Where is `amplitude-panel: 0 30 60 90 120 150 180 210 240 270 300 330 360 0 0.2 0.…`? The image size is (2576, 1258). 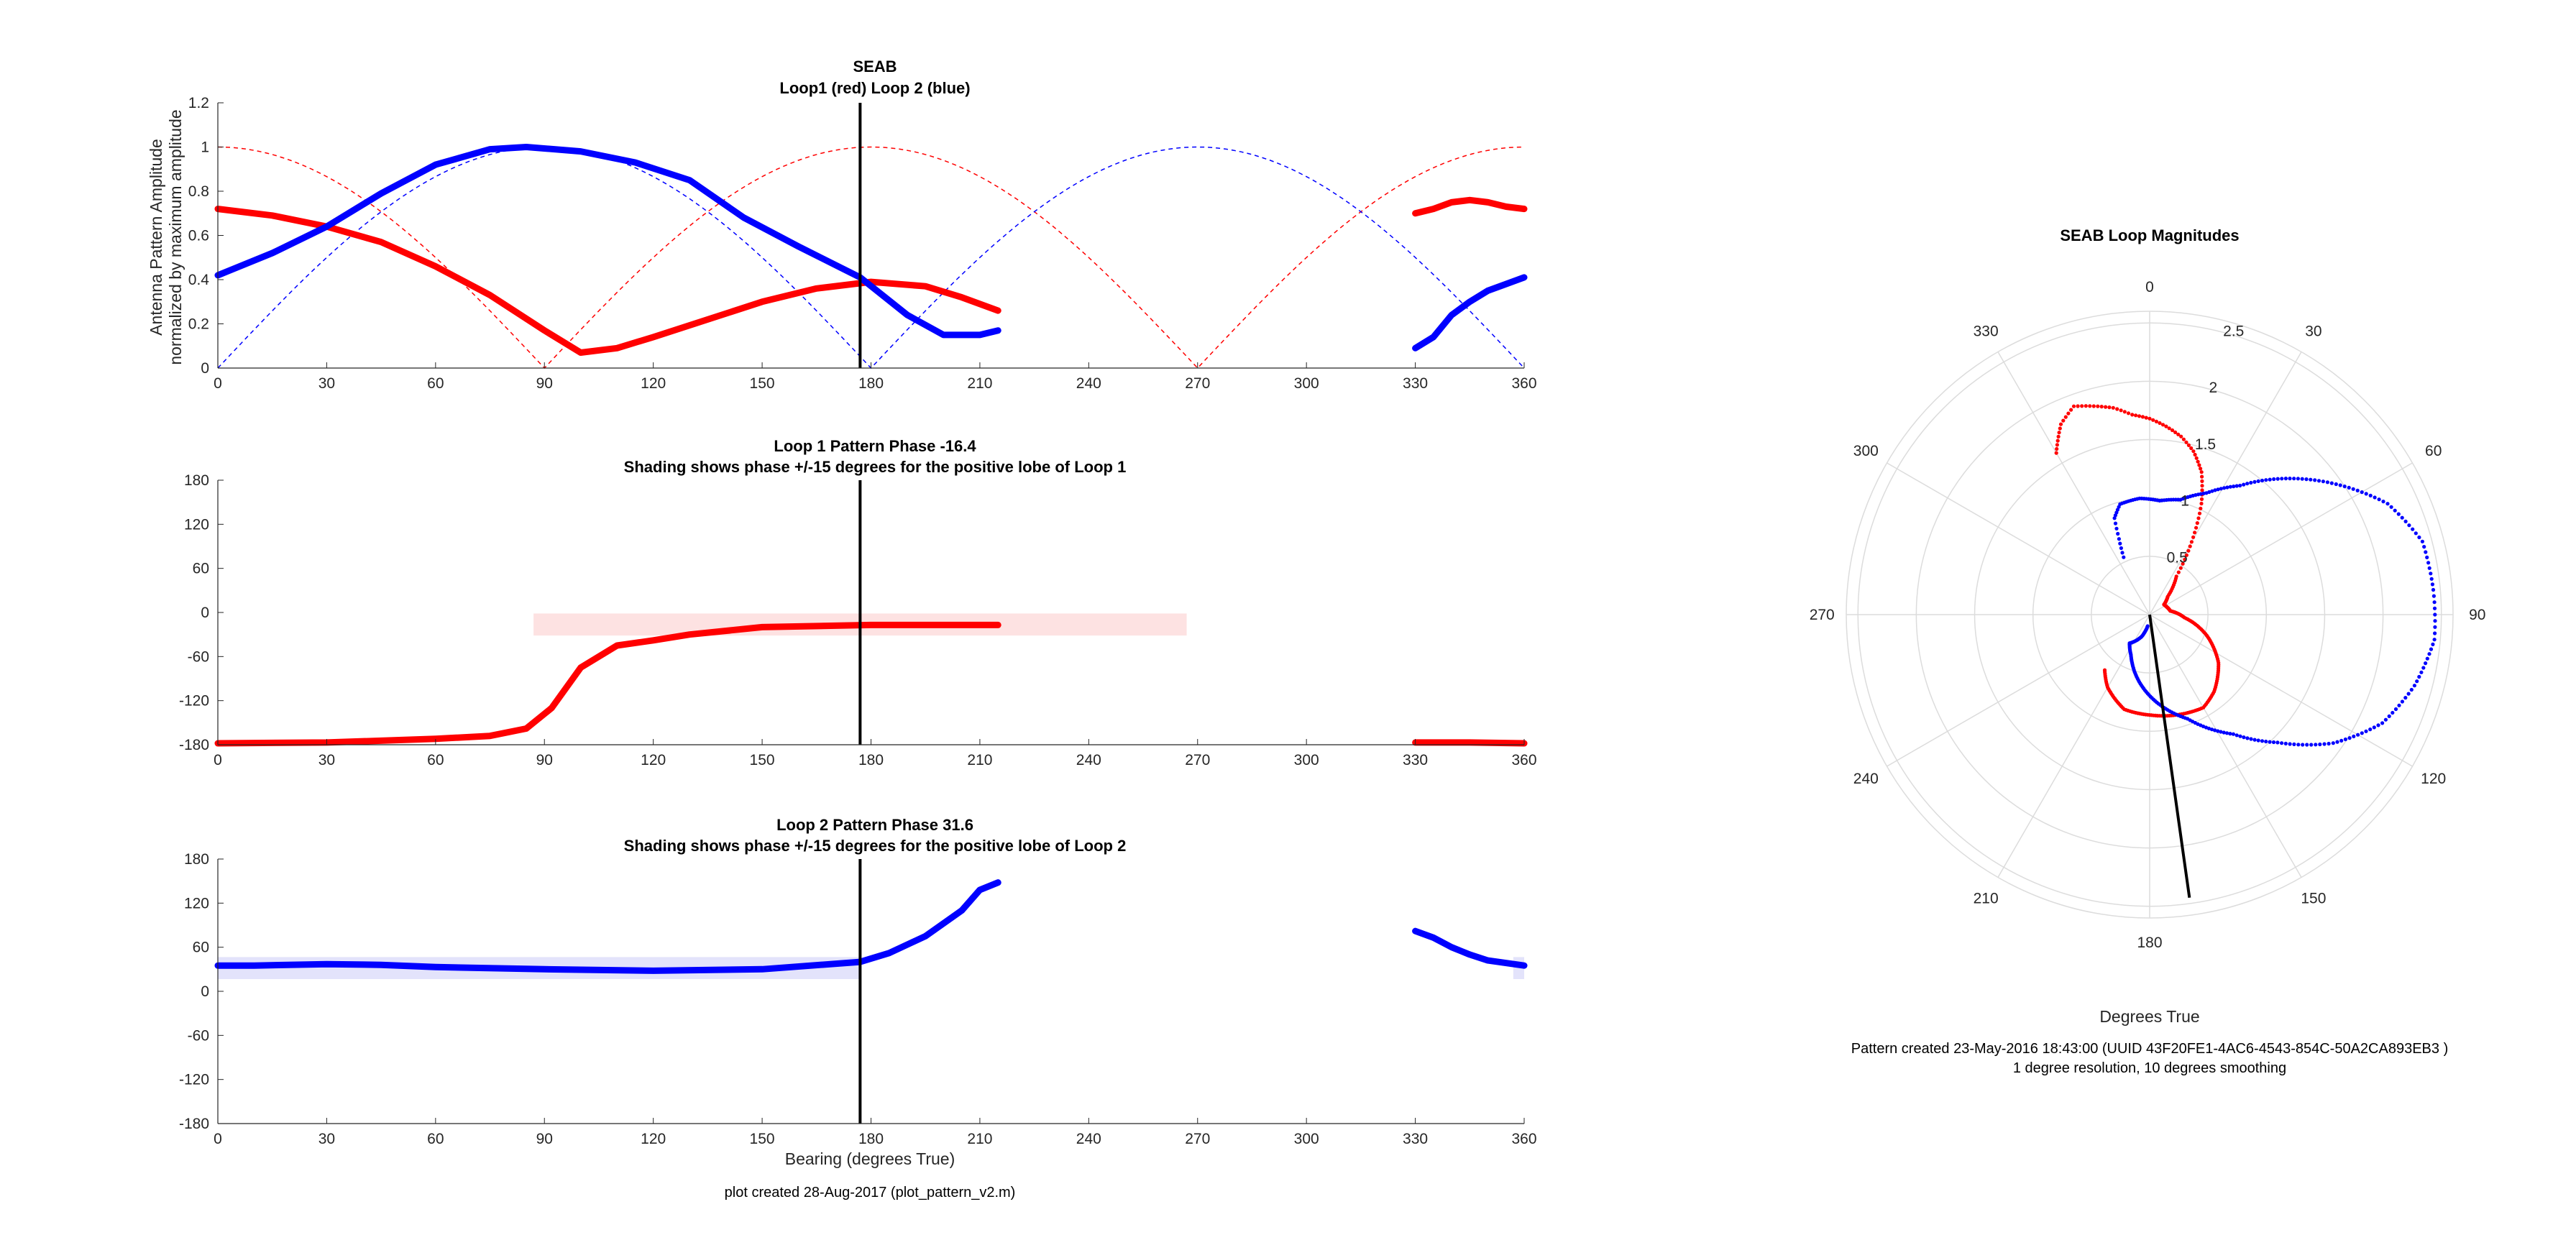
amplitude-panel: 0 30 60 90 120 150 180 210 240 270 300 330 360 0 0.2 0.… is located at coordinates (842, 225).